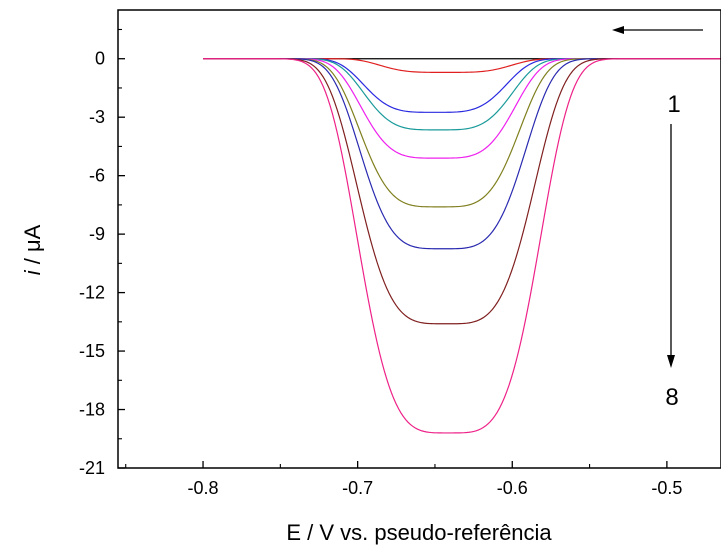 This screenshot has width=721, height=550. What do you see at coordinates (32, 247) in the screenshot?
I see `y-axis-title-unit: / μA` at bounding box center [32, 247].